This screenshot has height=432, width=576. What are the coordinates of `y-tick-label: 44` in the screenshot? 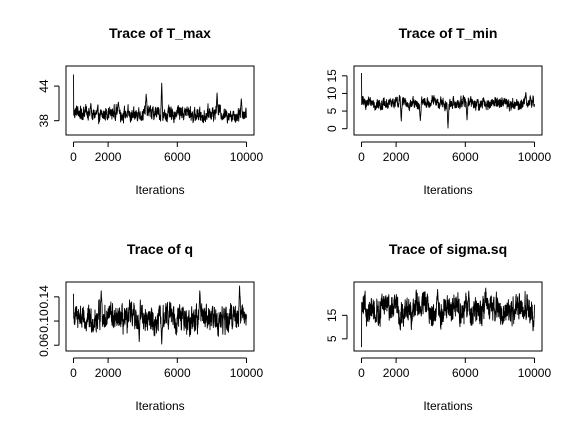 It's located at (44, 86).